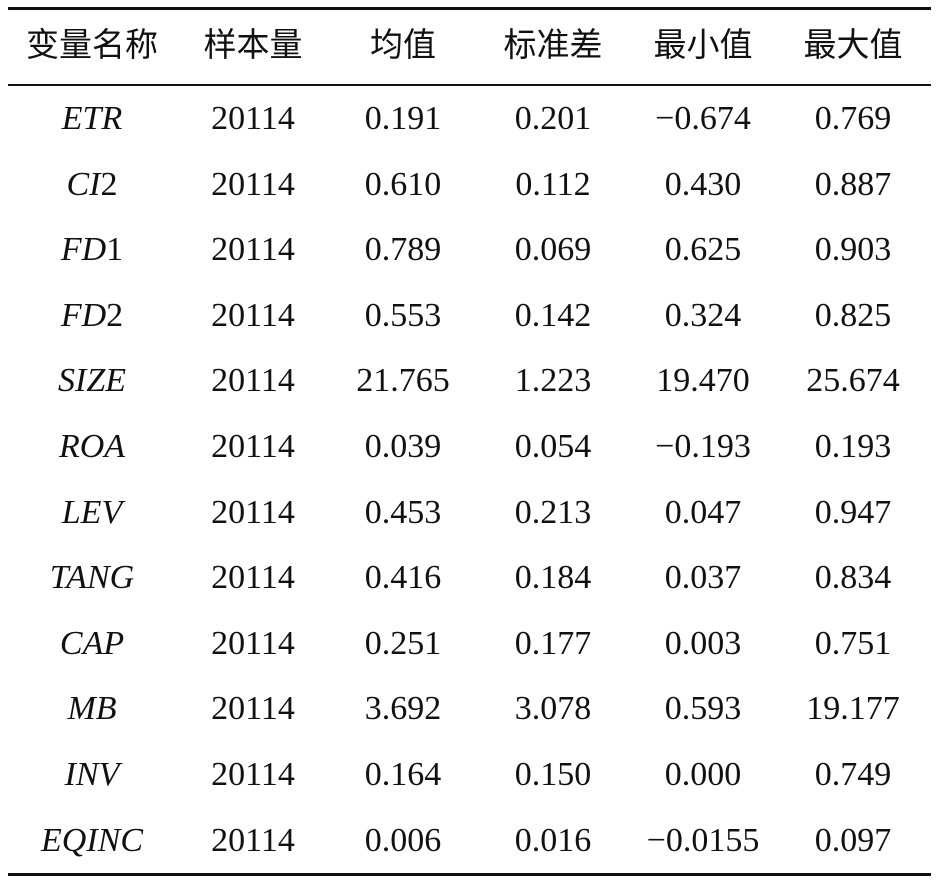 This screenshot has height=881, width=939. I want to click on value-cell: 0.177, so click(553, 643).